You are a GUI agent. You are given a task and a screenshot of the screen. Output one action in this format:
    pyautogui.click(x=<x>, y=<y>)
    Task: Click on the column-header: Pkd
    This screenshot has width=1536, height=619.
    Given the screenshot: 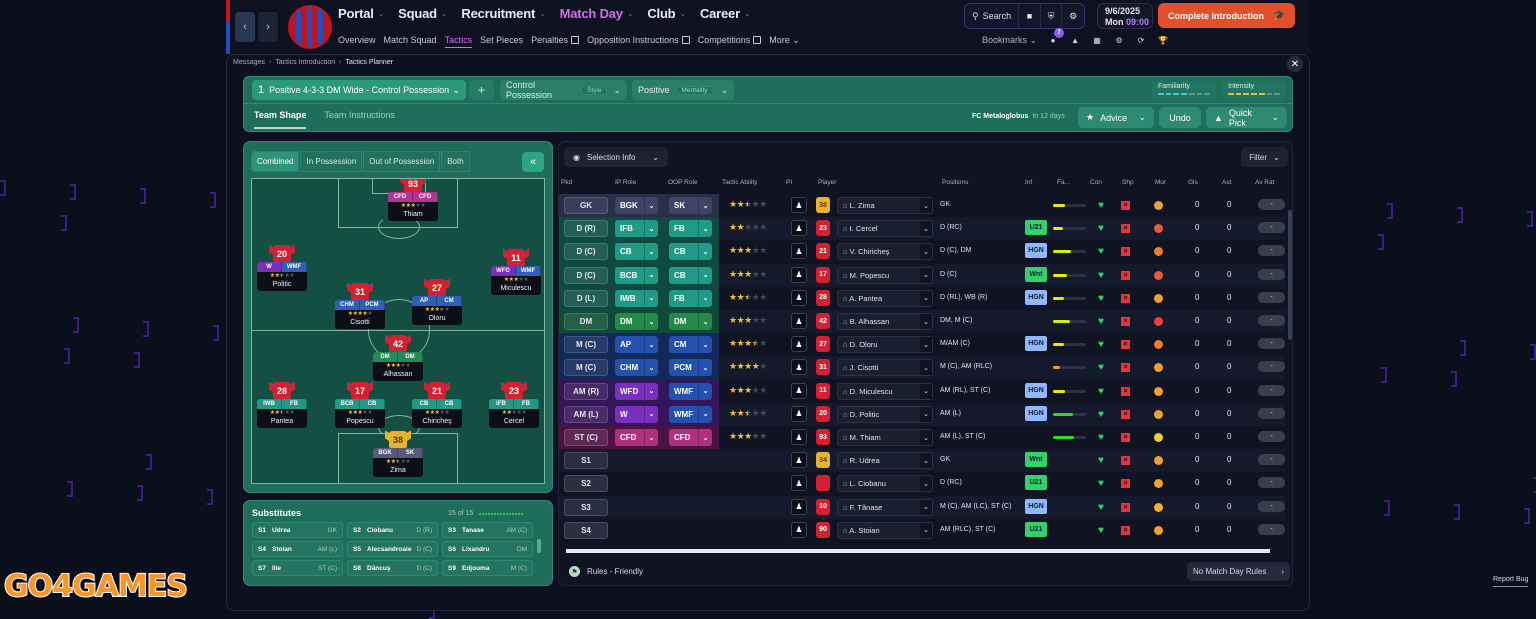 What is the action you would take?
    pyautogui.click(x=566, y=182)
    